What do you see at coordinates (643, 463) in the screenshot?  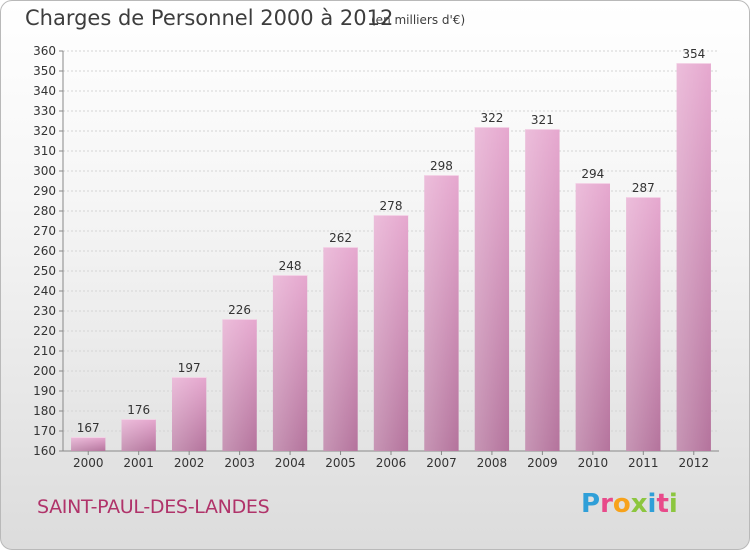 I see `x-tick-label: 2011` at bounding box center [643, 463].